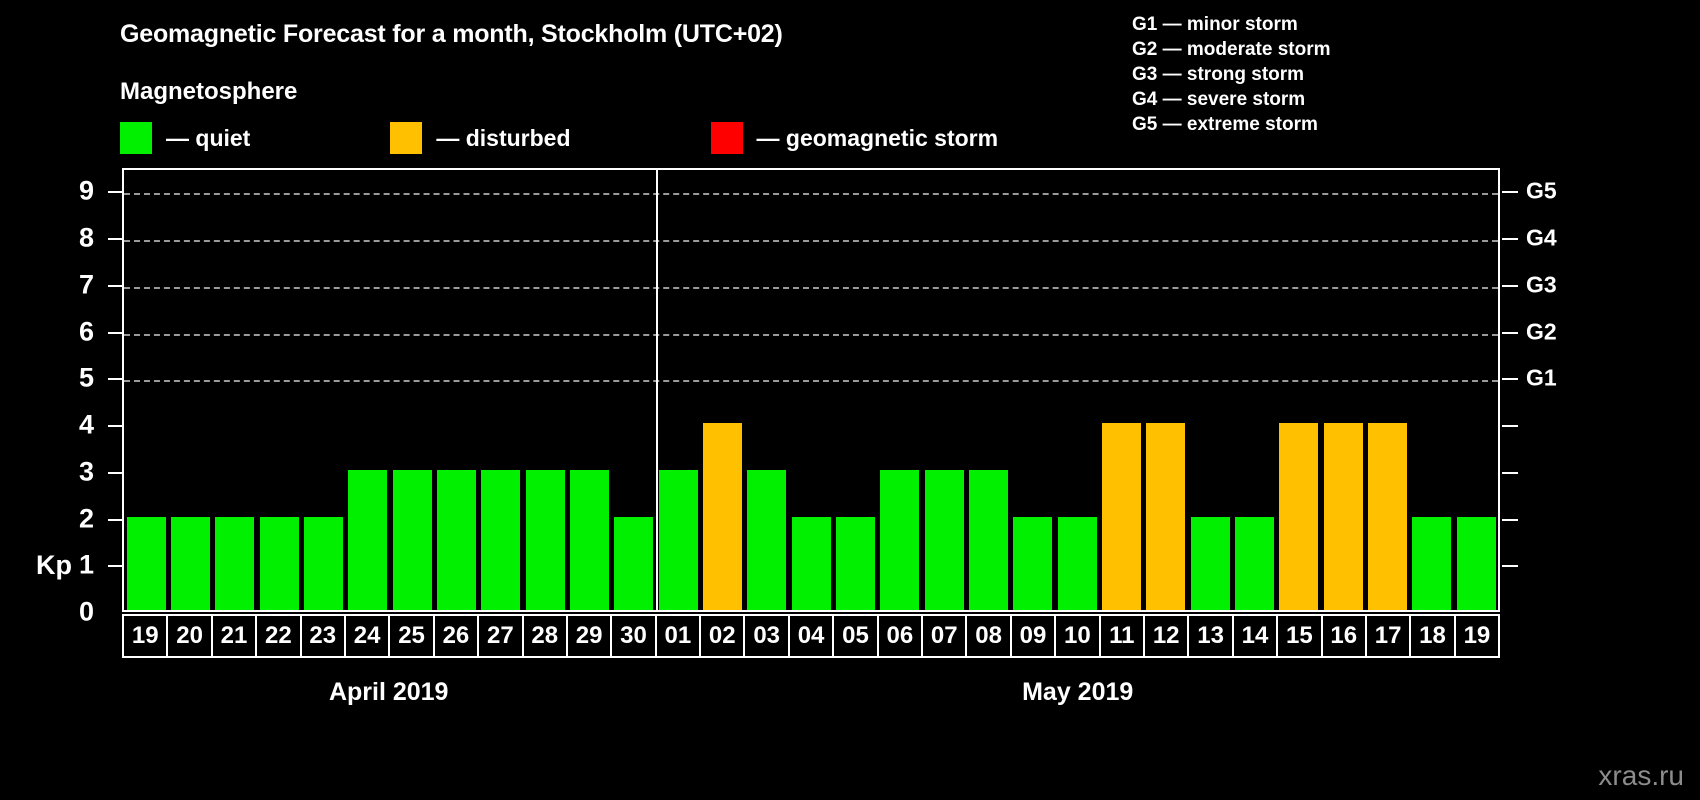 This screenshot has height=800, width=1700. Describe the element at coordinates (989, 636) in the screenshot. I see `day-label: 08` at that location.